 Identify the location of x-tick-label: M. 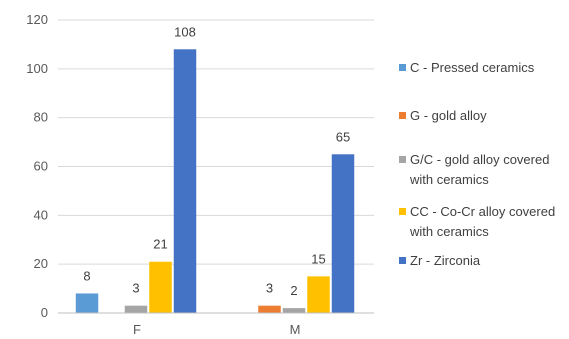
(295, 329).